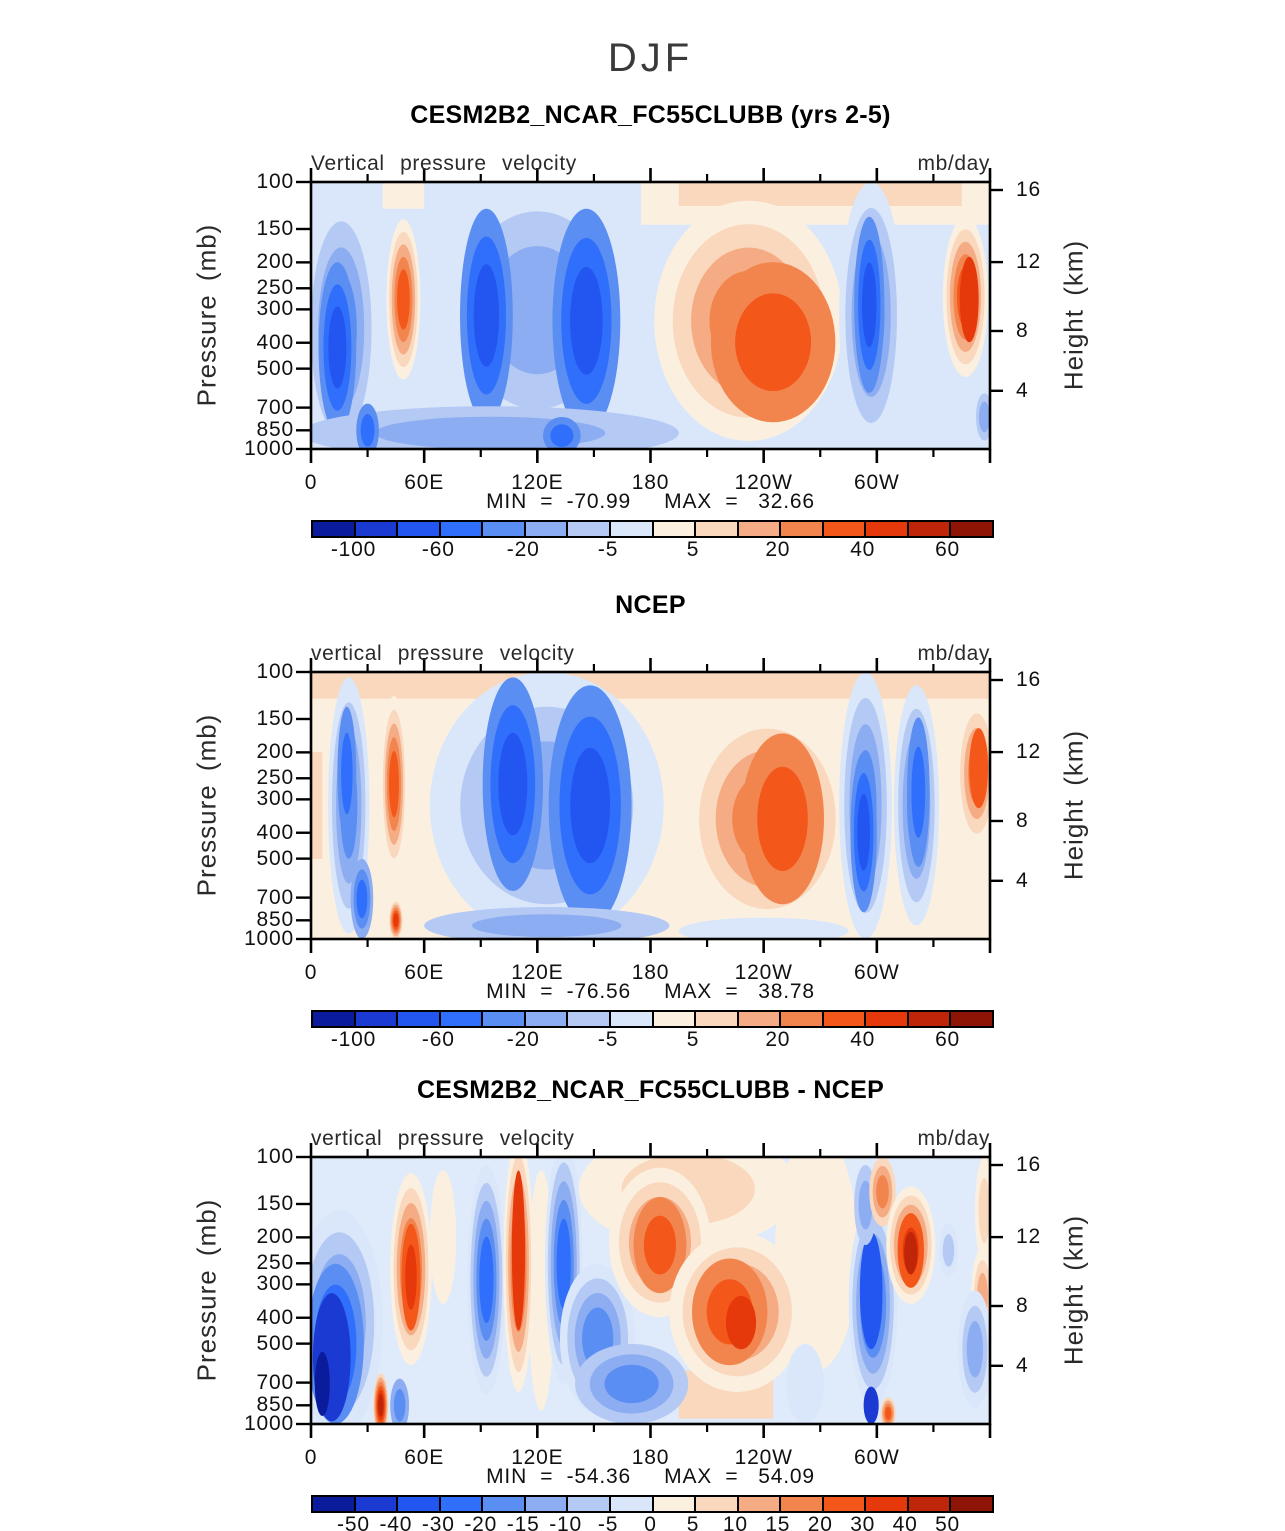 The height and width of the screenshot is (1531, 1285). Describe the element at coordinates (1073, 805) in the screenshot. I see `panel2-height-axis-title: Height (km)` at that location.